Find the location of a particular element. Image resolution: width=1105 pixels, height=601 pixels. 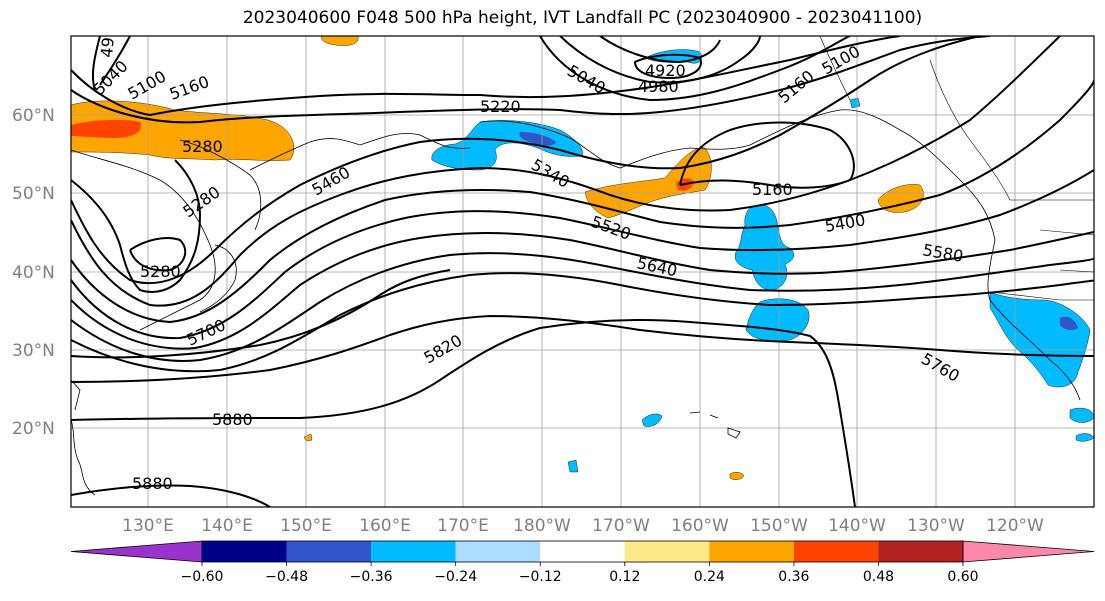

colorbar-tick-label: 0.24 is located at coordinates (709, 577).